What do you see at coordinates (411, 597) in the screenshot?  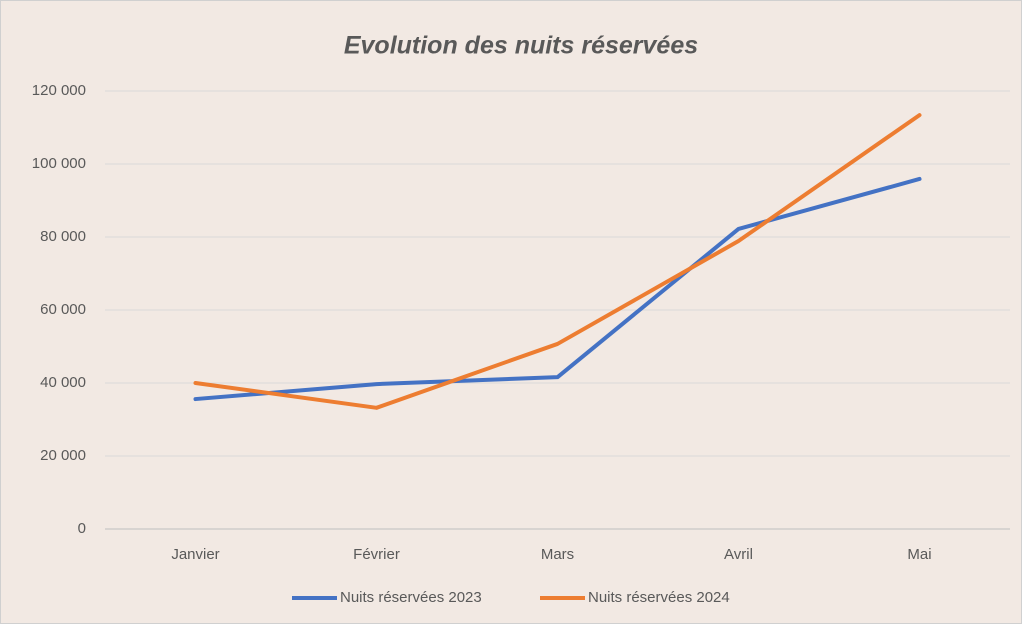 I see `legend-label: Nuits réservées 2023` at bounding box center [411, 597].